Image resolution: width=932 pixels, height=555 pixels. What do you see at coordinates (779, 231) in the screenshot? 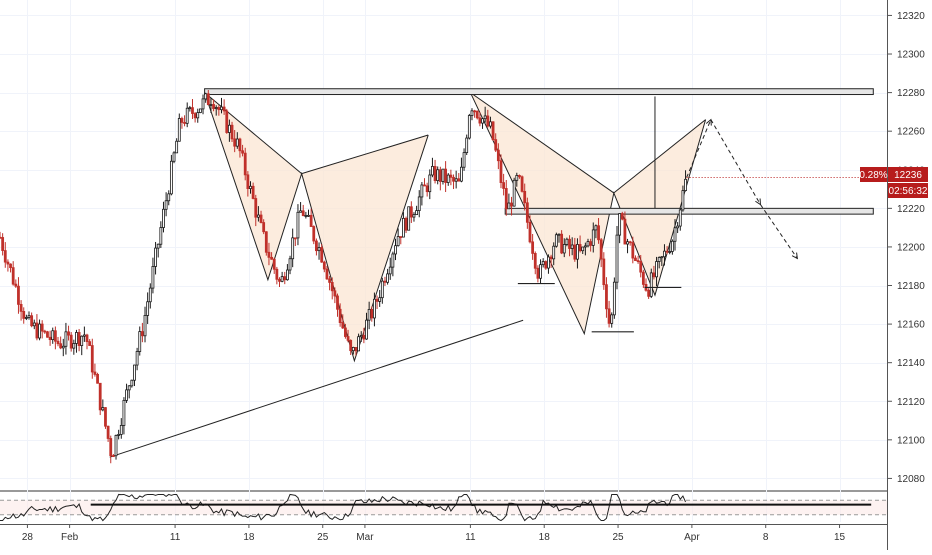
I see `projection-path` at bounding box center [779, 231].